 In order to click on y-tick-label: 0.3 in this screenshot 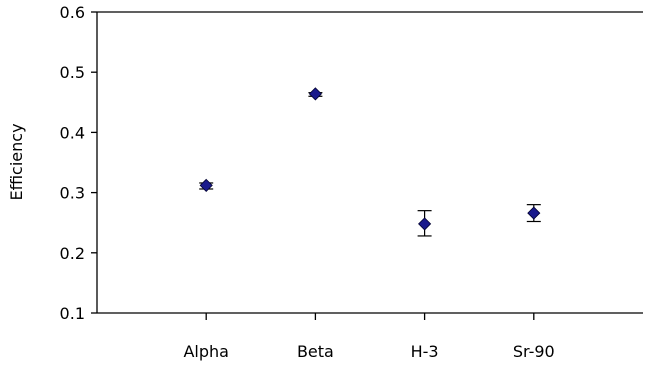, I will do `click(72, 193)`.